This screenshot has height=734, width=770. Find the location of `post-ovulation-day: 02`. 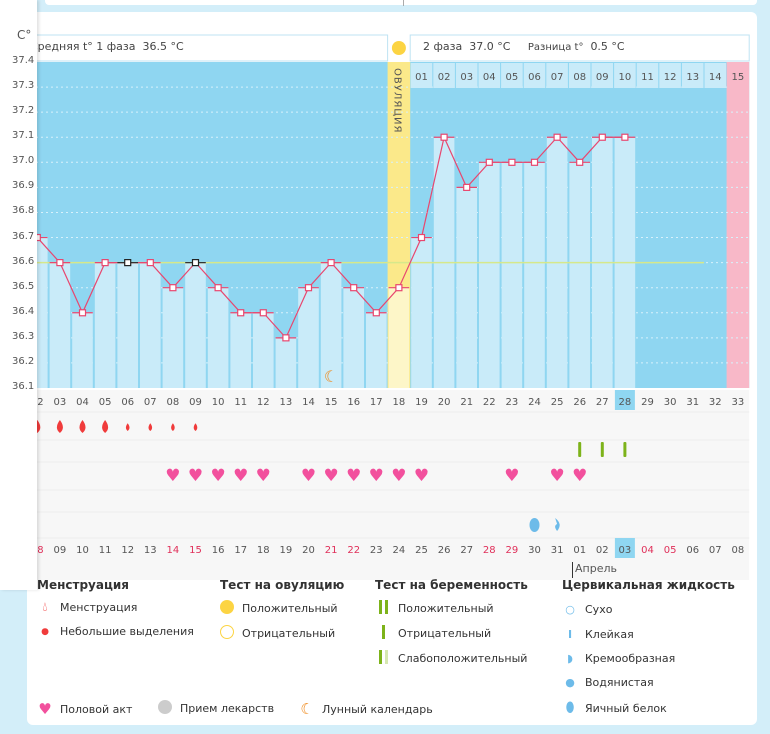

post-ovulation-day: 02 is located at coordinates (444, 77).